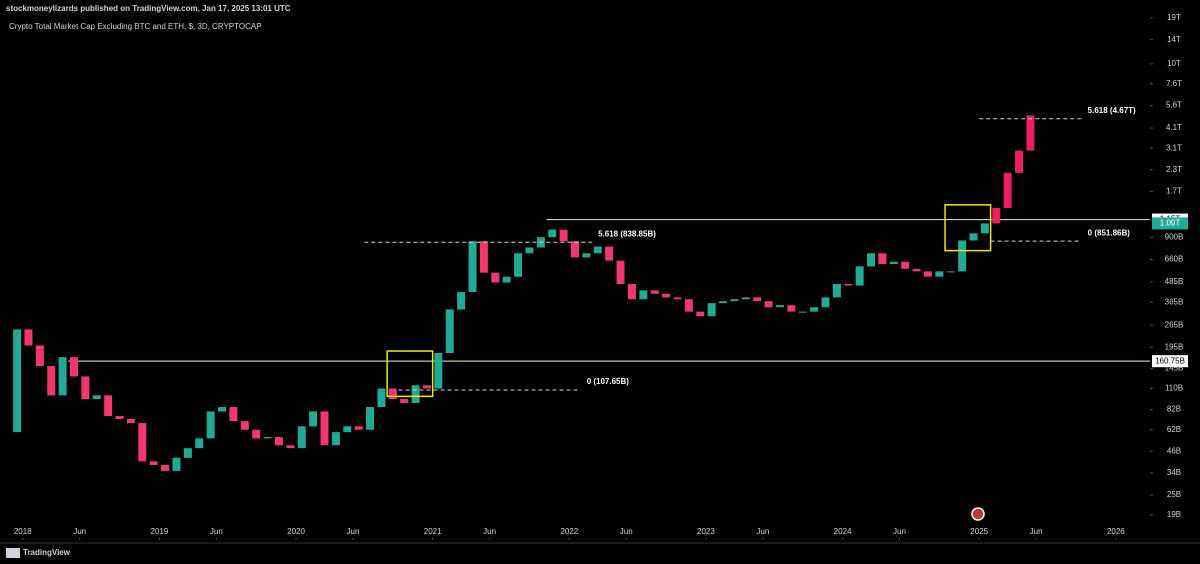  I want to click on y-tick-label: 195B, so click(1174, 346).